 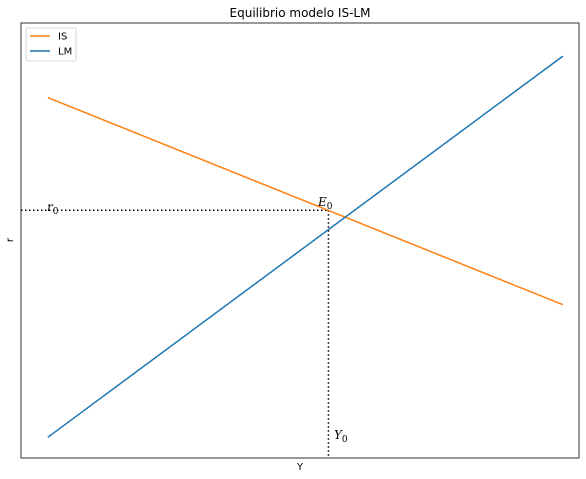 What do you see at coordinates (341, 436) in the screenshot?
I see `y0-label: Y0` at bounding box center [341, 436].